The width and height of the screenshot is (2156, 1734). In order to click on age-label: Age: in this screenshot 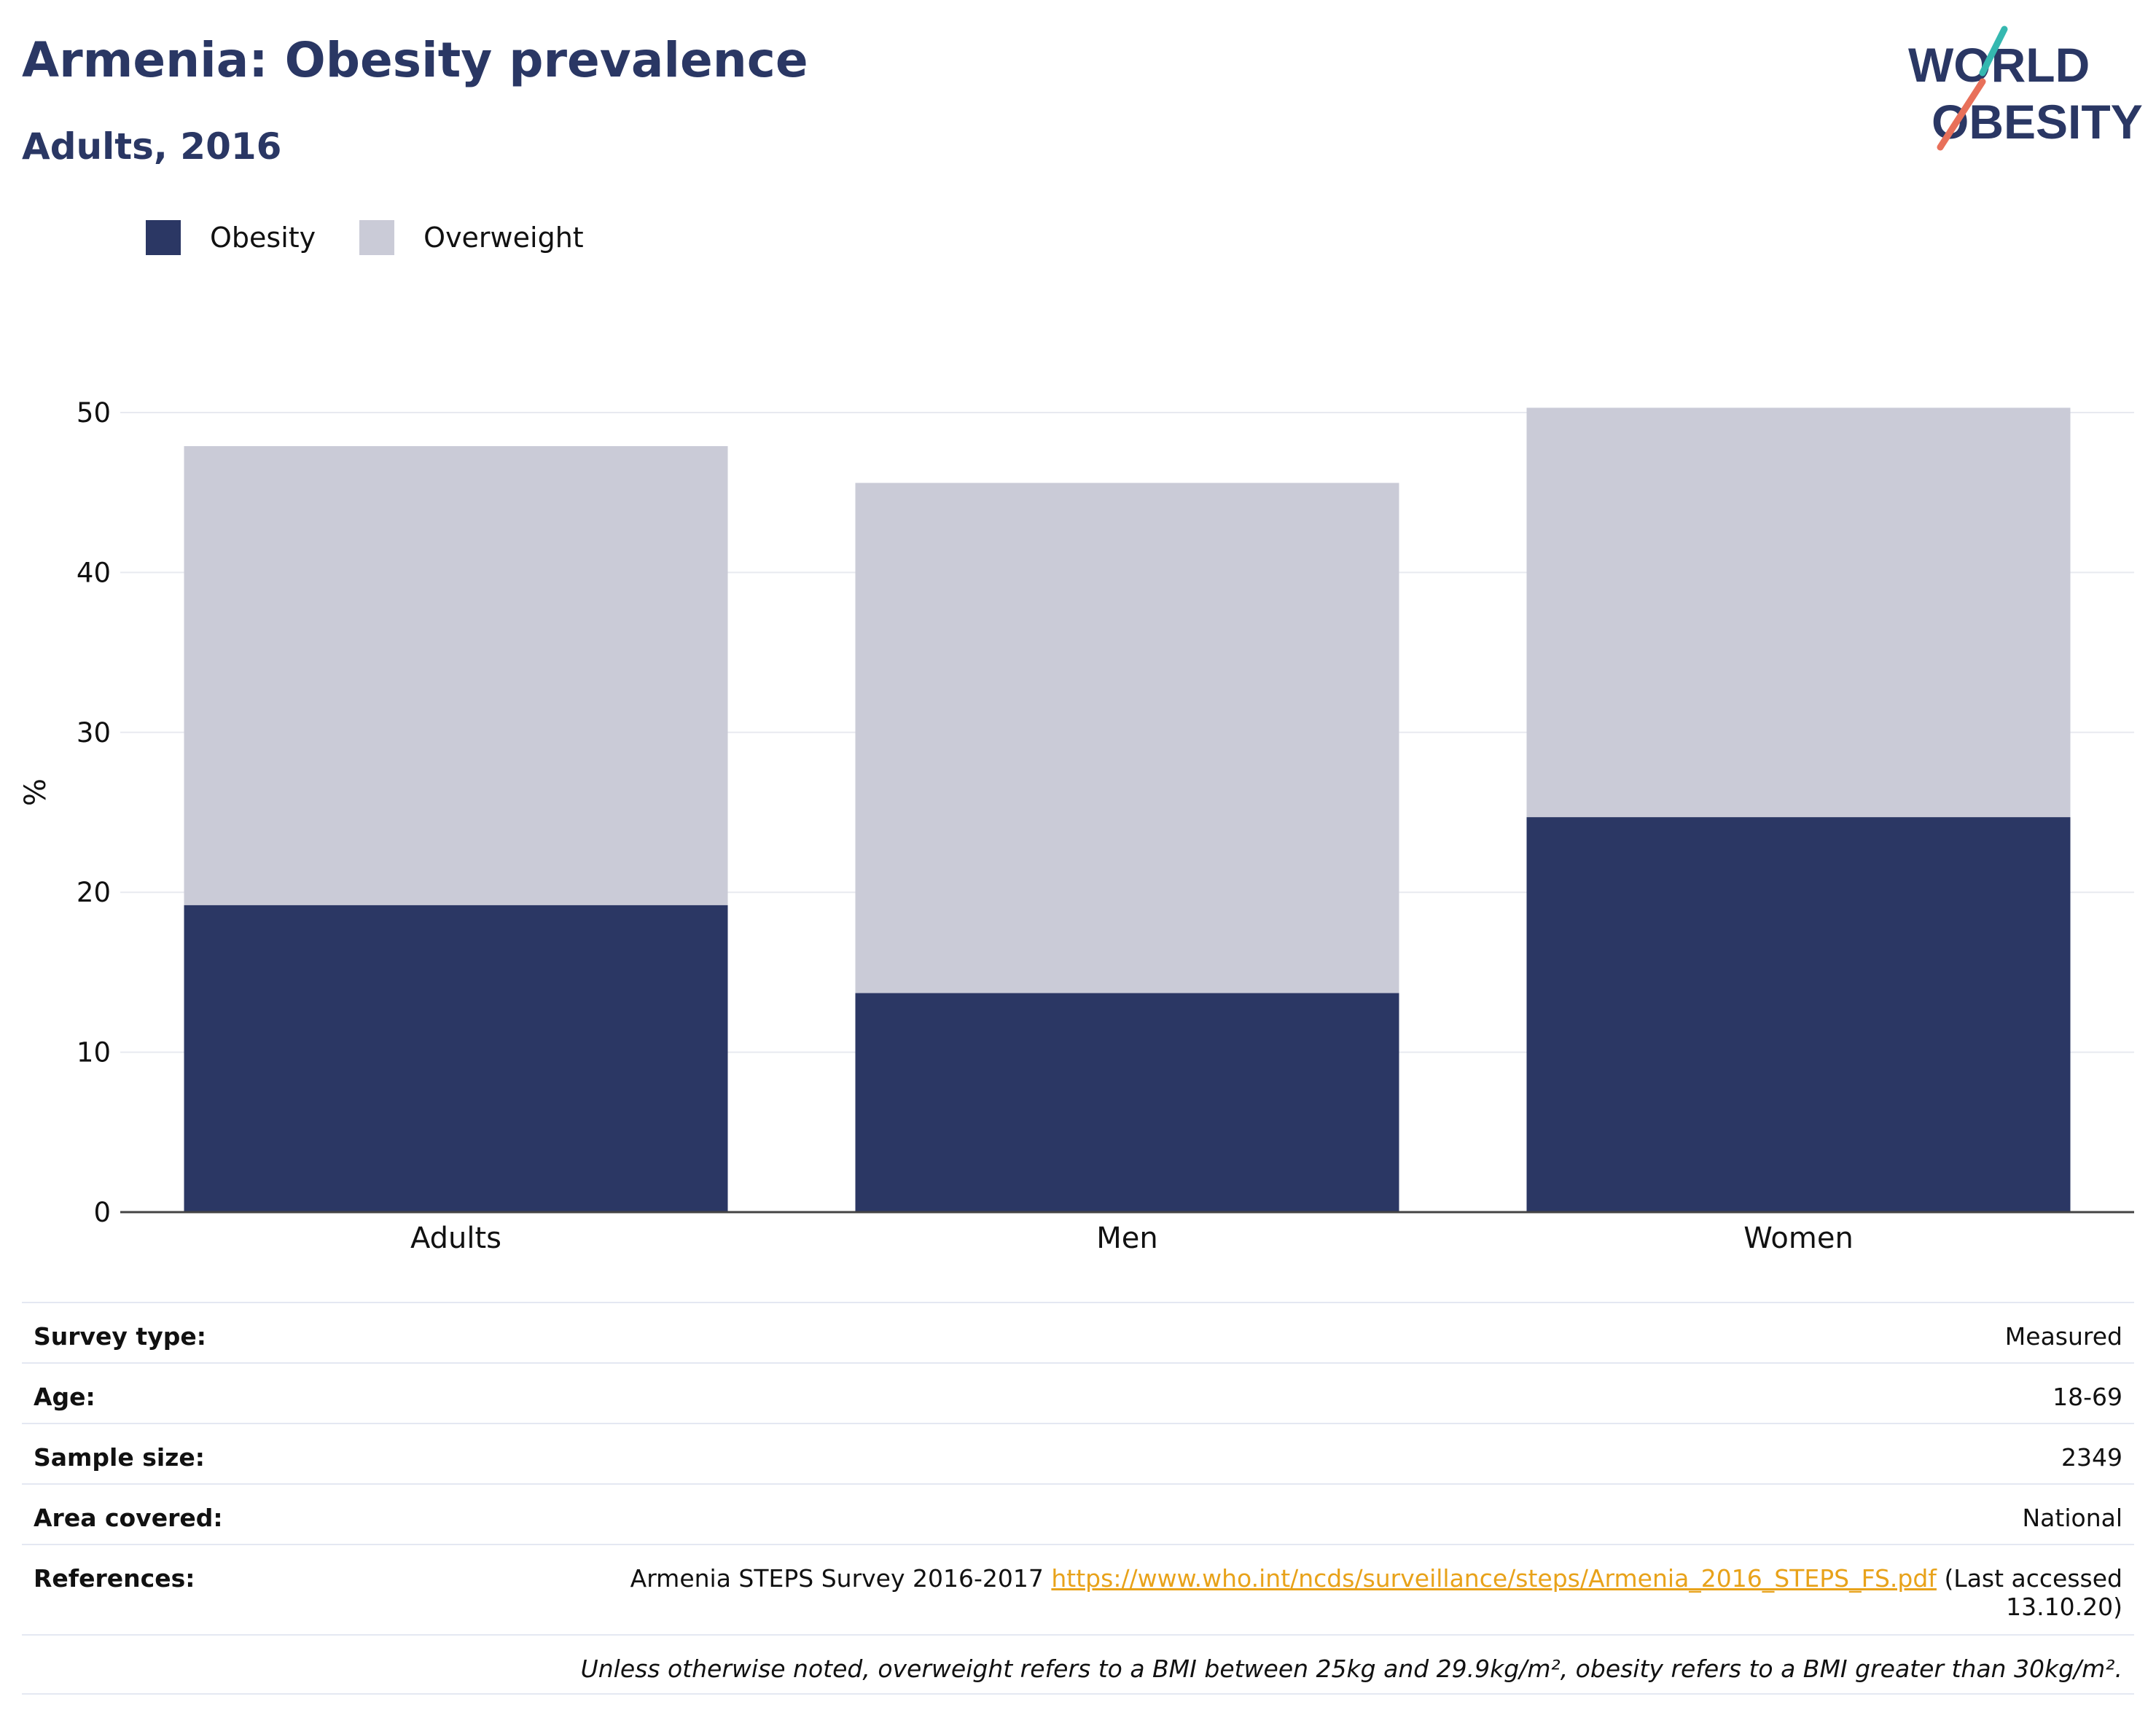, I will do `click(64, 1397)`.